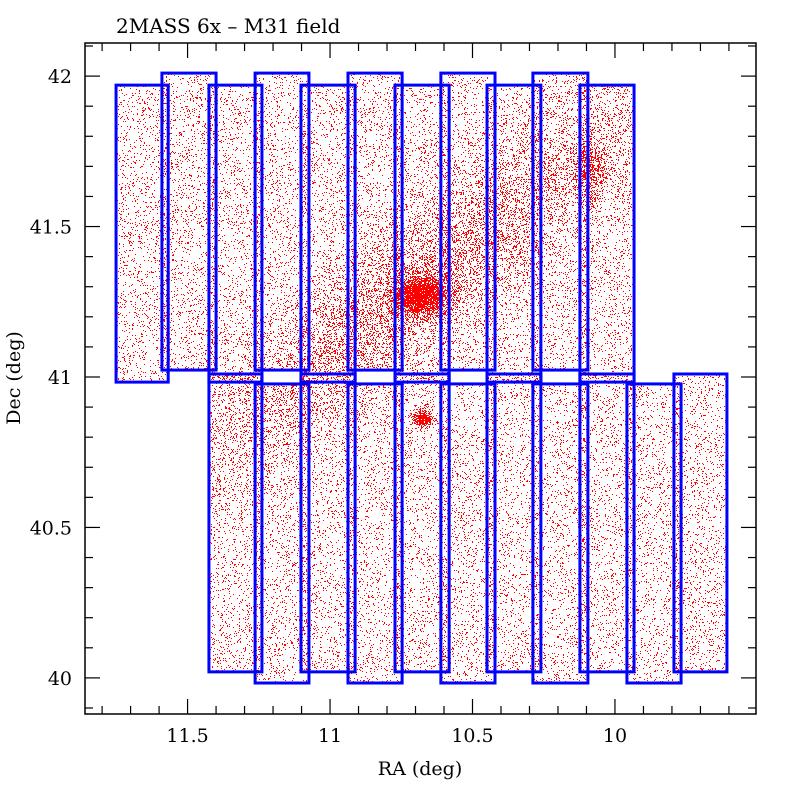  I want to click on x-tick-label: 10.5, so click(472, 736).